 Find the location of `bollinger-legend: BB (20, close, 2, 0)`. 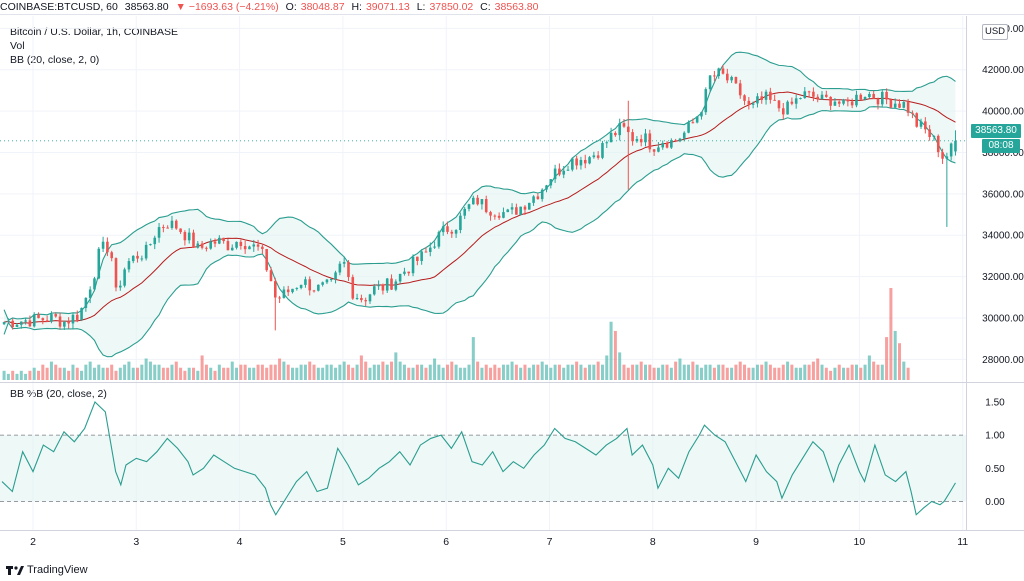

bollinger-legend: BB (20, close, 2, 0) is located at coordinates (55, 60).